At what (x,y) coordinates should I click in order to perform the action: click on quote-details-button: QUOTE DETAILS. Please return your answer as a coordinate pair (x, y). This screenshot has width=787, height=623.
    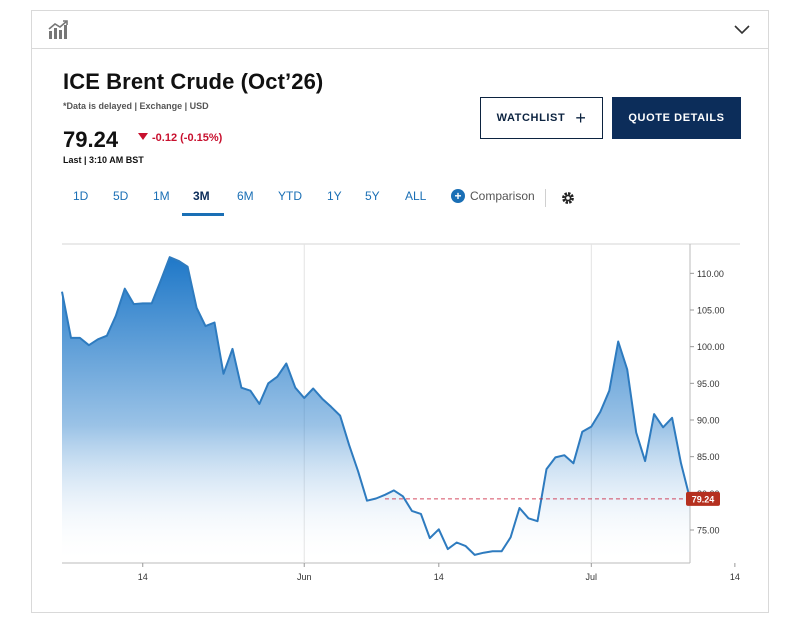
    Looking at the image, I should click on (676, 118).